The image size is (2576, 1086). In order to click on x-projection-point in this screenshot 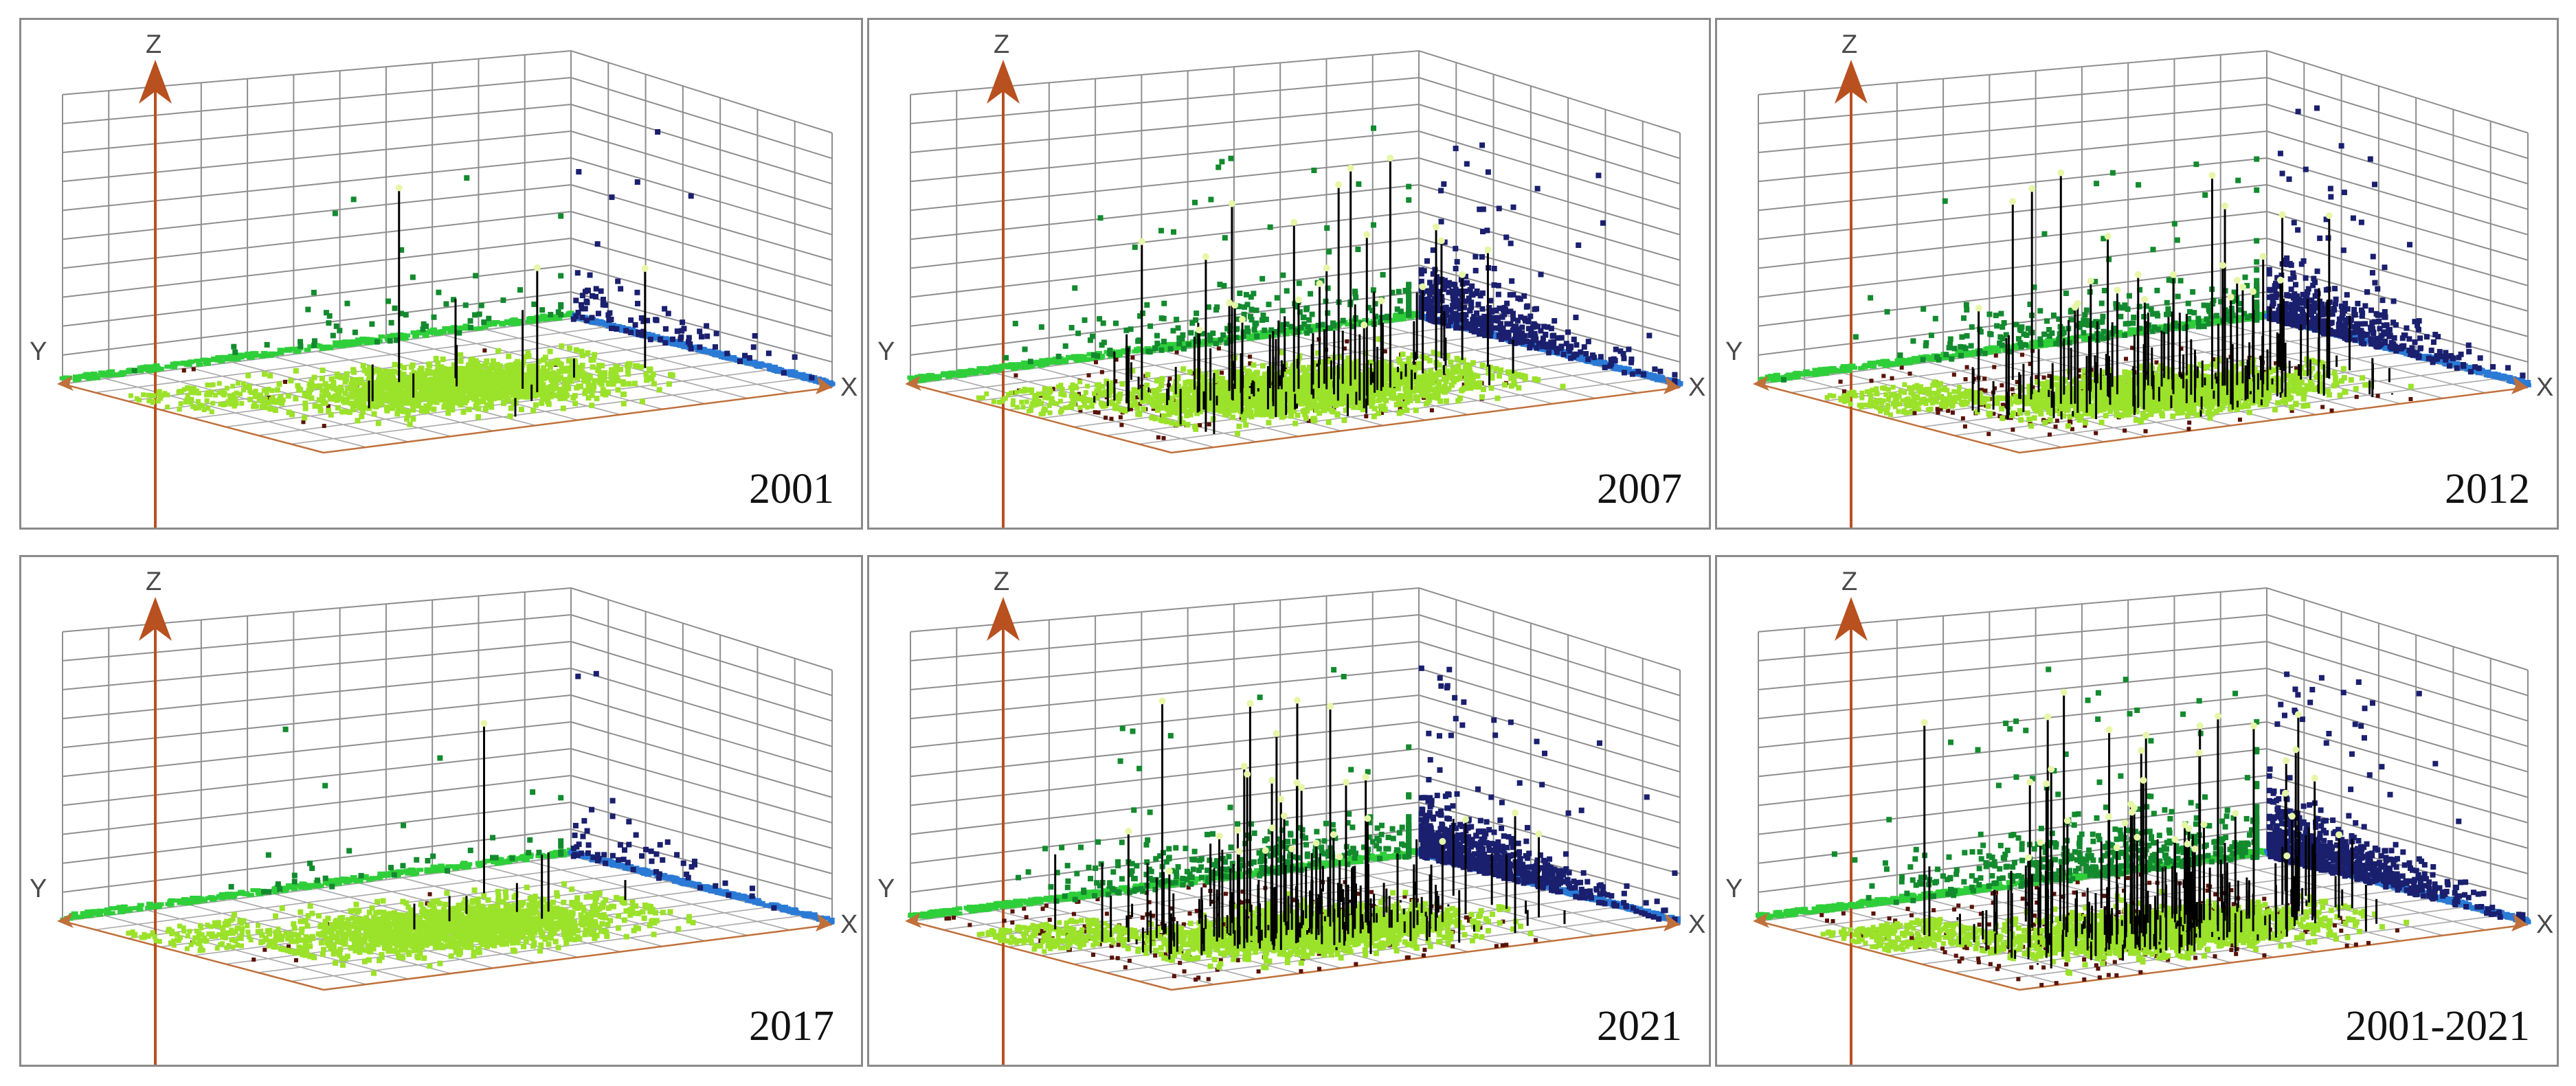, I will do `click(704, 352)`.